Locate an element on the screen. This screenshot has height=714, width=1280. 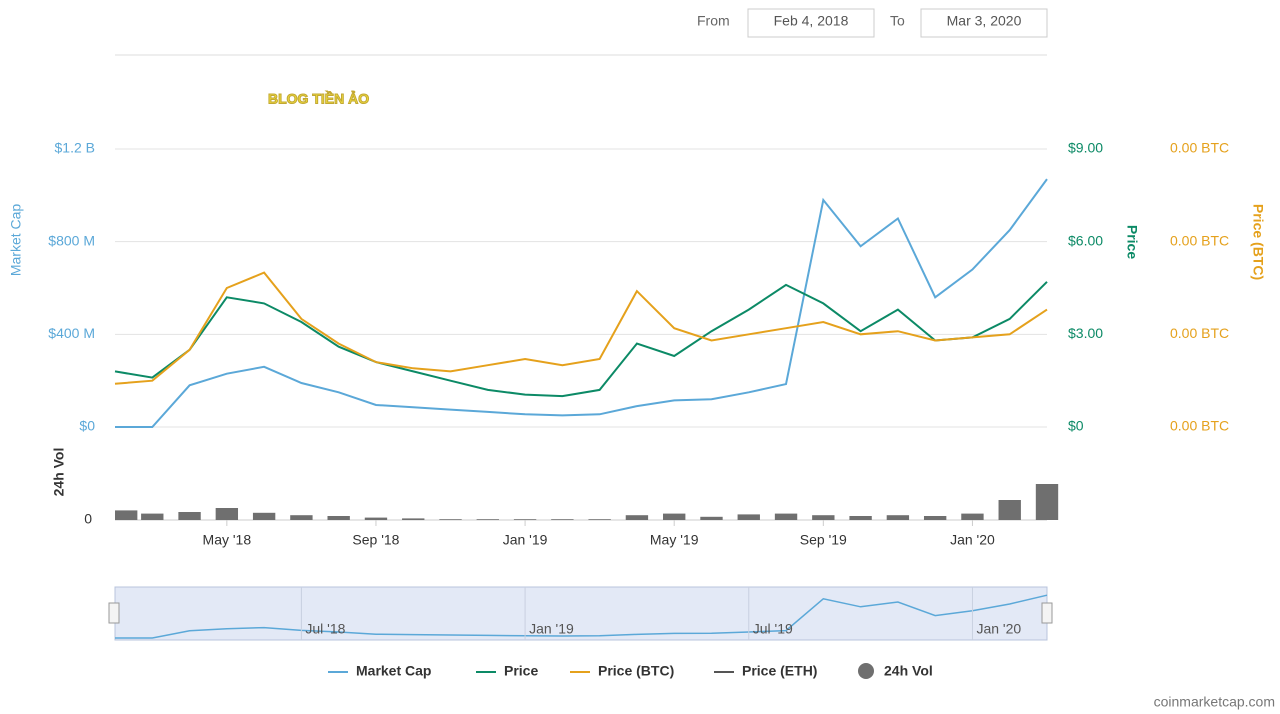
from-value: Feb 4, 2018 is located at coordinates (811, 21).